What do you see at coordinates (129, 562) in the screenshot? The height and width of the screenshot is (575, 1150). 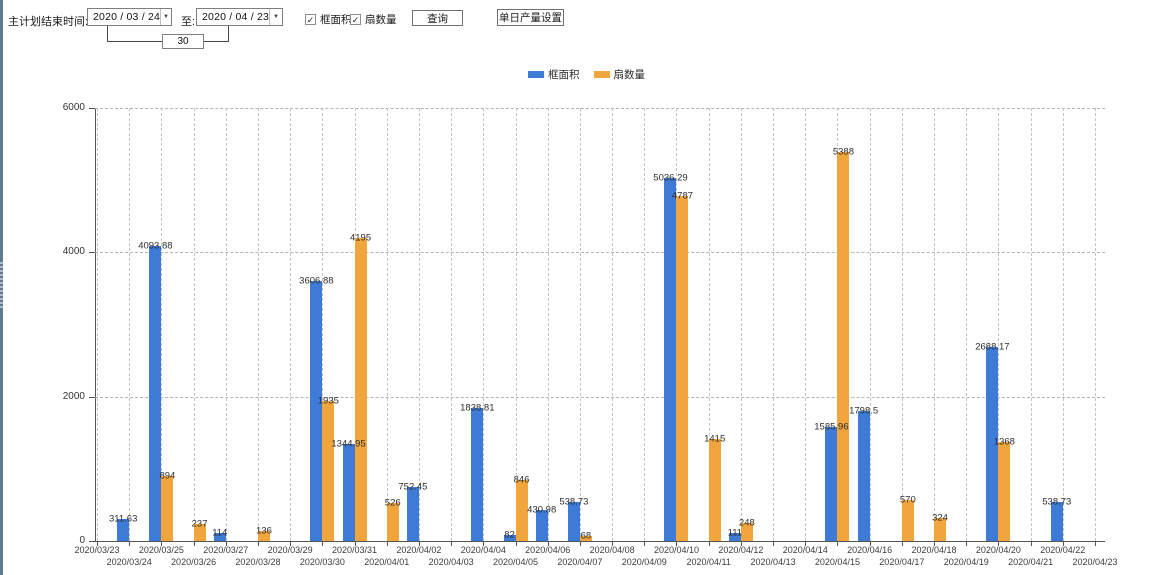 I see `x-axis-tick-label-2020/03/24: 2020/03/24` at bounding box center [129, 562].